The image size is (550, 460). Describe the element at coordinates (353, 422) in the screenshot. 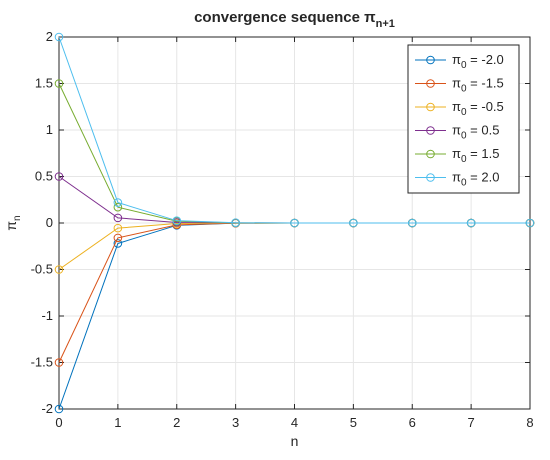

I see `x-tick-label: 5` at that location.